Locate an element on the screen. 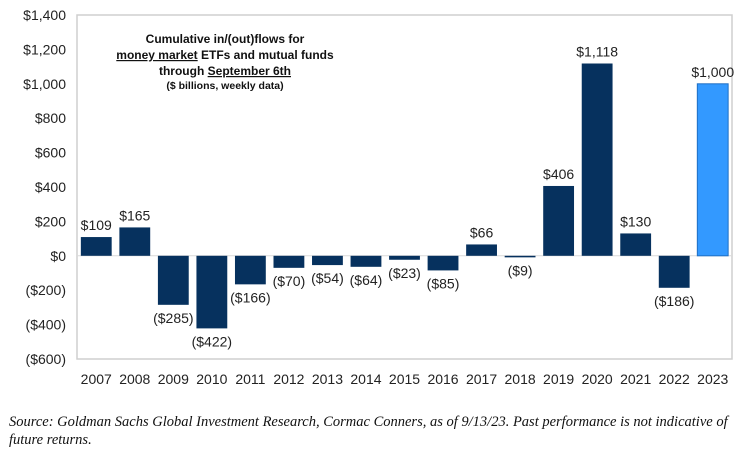  bar-2007 is located at coordinates (96, 246).